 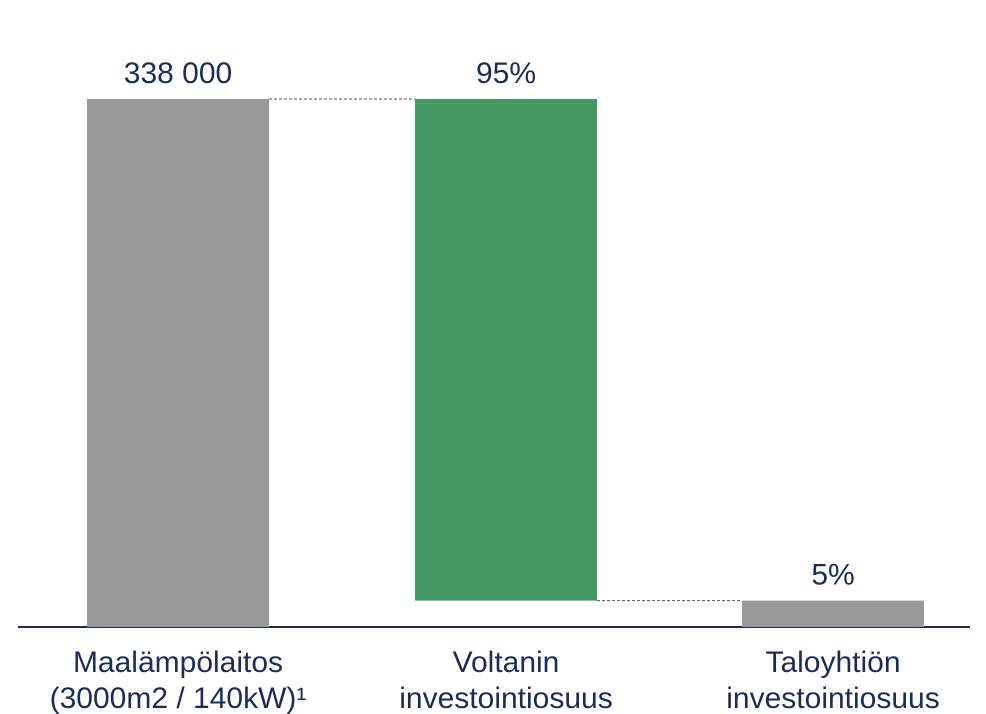 I want to click on value-label: 338 000, so click(x=178, y=73).